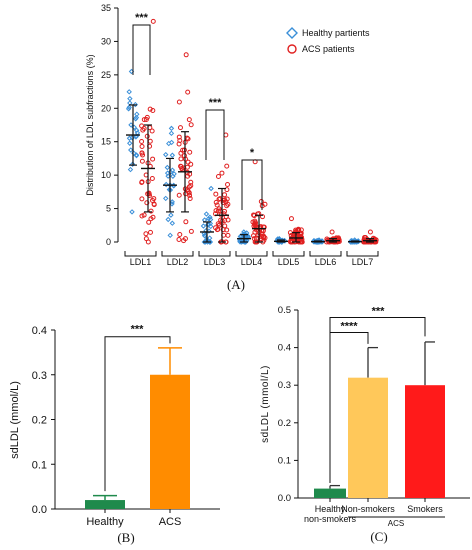 The image size is (472, 550). Describe the element at coordinates (336, 33) in the screenshot. I see `legend-healthy-label: Healthy partients` at that location.